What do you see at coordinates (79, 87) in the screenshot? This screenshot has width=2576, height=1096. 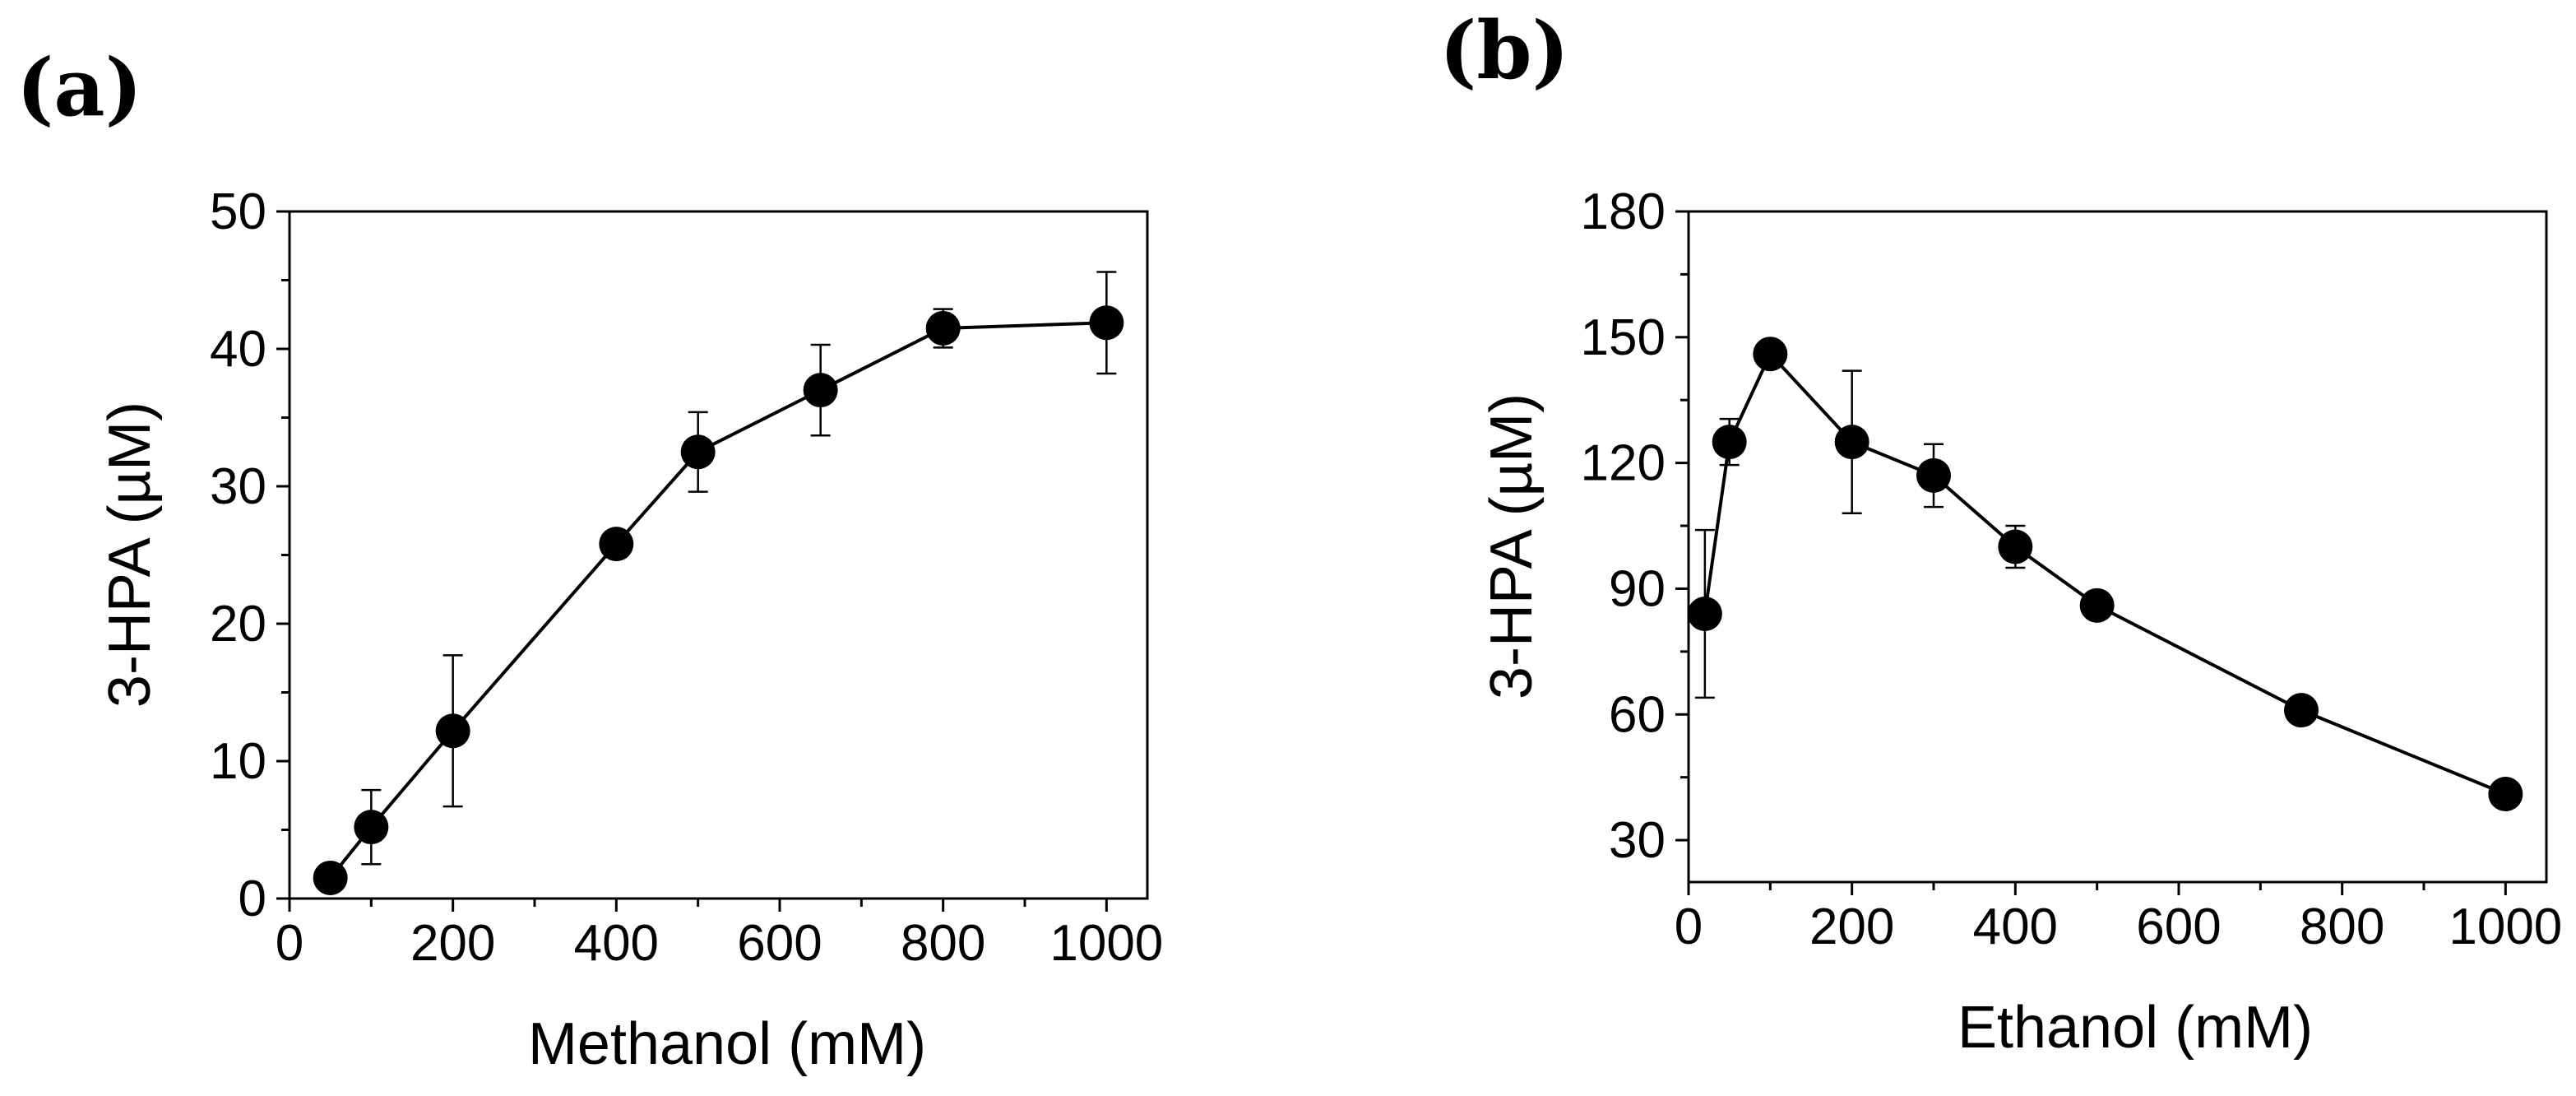 I see `panel-label-a: (a)` at bounding box center [79, 87].